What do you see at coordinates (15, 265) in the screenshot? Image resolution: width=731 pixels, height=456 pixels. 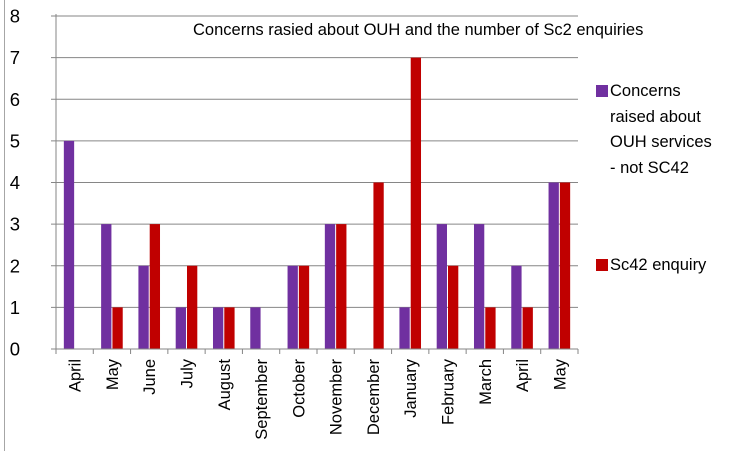 I see `y-tick-label: 2` at bounding box center [15, 265].